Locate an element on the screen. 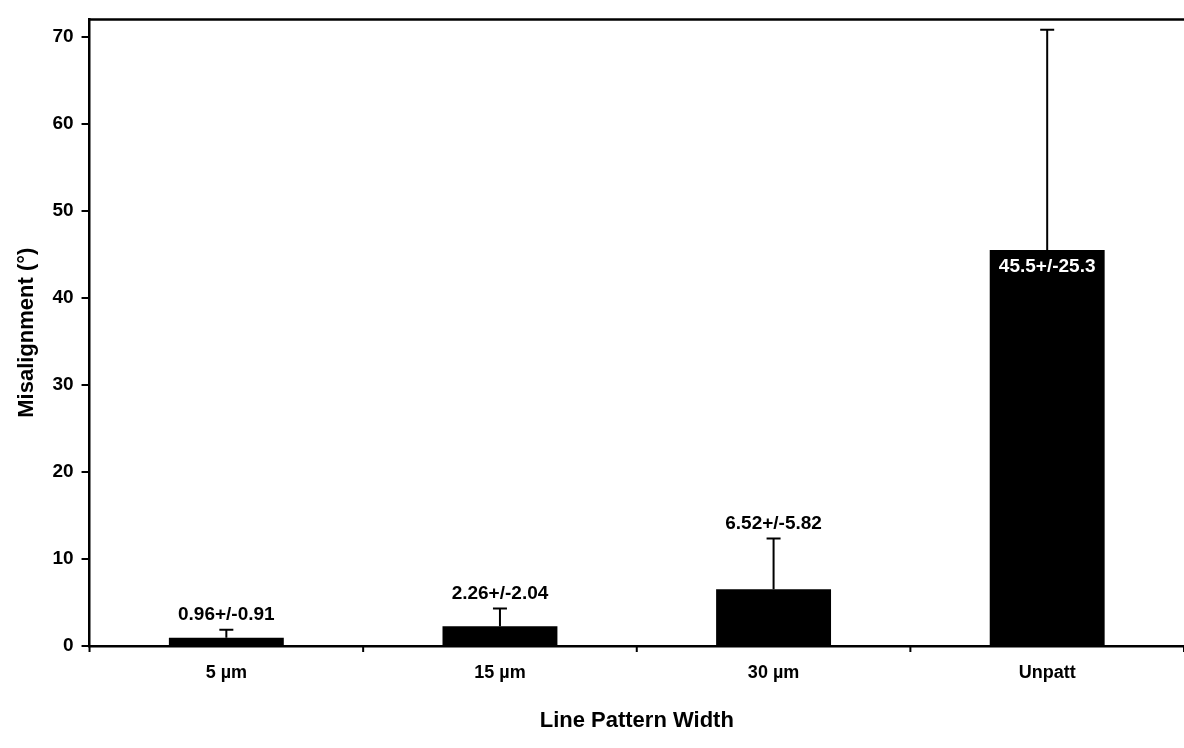  y-tick-label: 20 is located at coordinates (63, 471).